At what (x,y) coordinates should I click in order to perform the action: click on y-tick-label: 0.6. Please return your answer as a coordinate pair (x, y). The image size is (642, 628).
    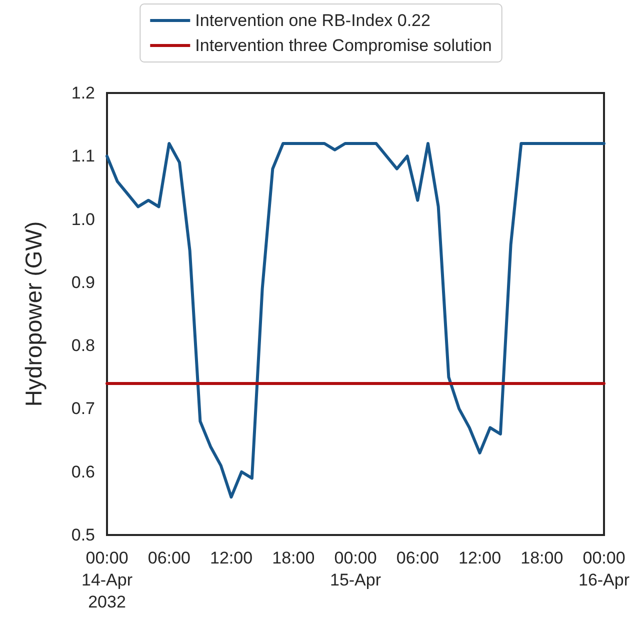
    Looking at the image, I should click on (83, 472).